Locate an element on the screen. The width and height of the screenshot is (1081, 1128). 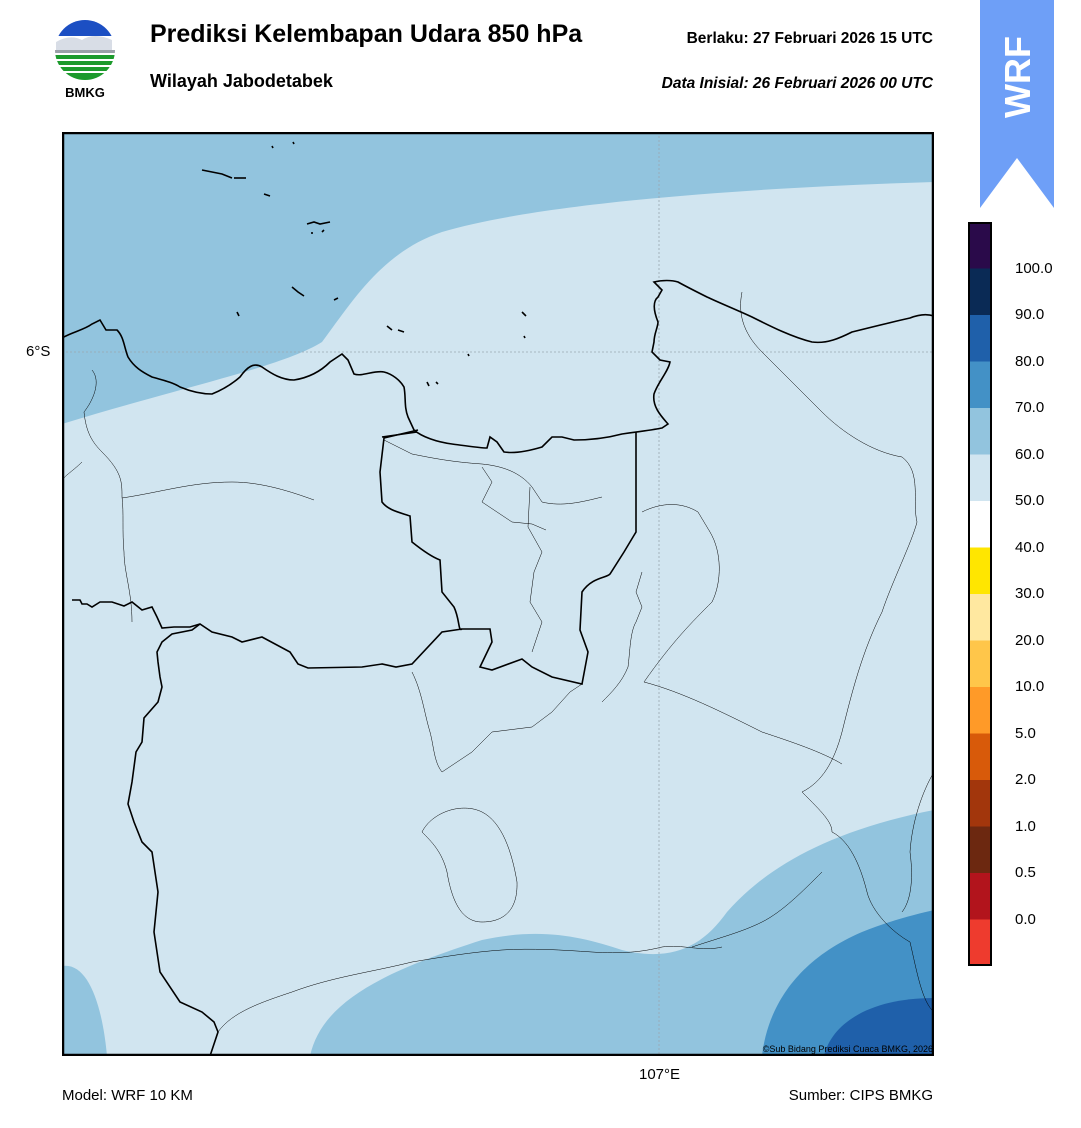
colorbar-tick-label: 20.0 is located at coordinates (1030, 640).